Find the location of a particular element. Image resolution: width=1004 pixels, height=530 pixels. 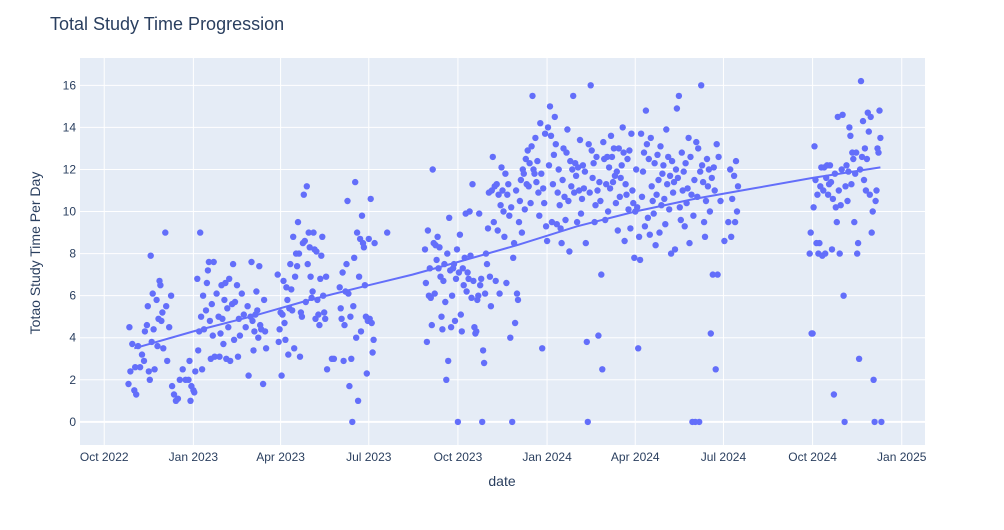

y-tick-label: 6 is located at coordinates (72, 296).